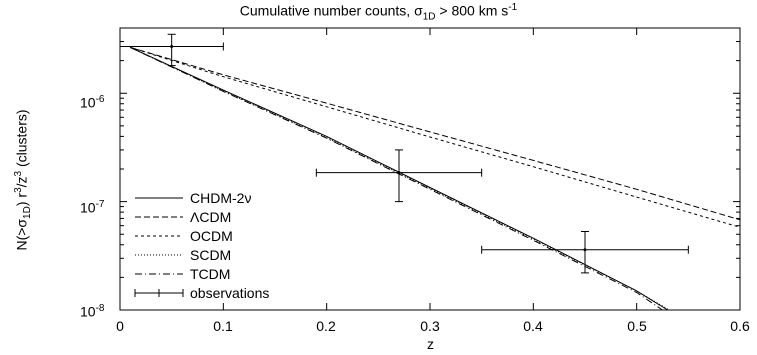  What do you see at coordinates (159, 247) in the screenshot?
I see `legend` at bounding box center [159, 247].